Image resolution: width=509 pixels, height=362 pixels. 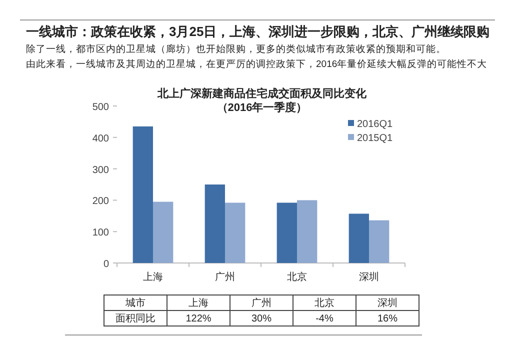 I want to click on text: 由此来看，一线城市及其周边的卫星城，在更严厉的调控政策下，2016年量价延续大幅反弹的可能性不大, so click(x=257, y=64).